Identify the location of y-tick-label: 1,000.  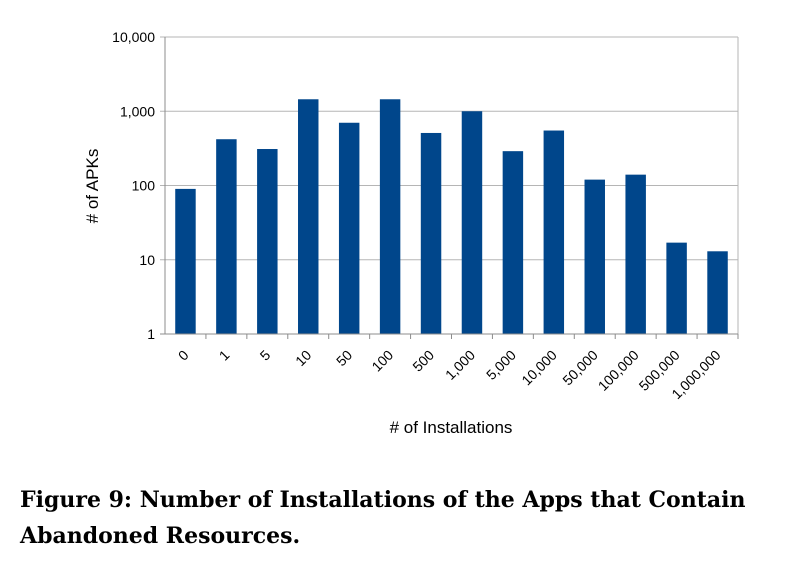
(137, 111).